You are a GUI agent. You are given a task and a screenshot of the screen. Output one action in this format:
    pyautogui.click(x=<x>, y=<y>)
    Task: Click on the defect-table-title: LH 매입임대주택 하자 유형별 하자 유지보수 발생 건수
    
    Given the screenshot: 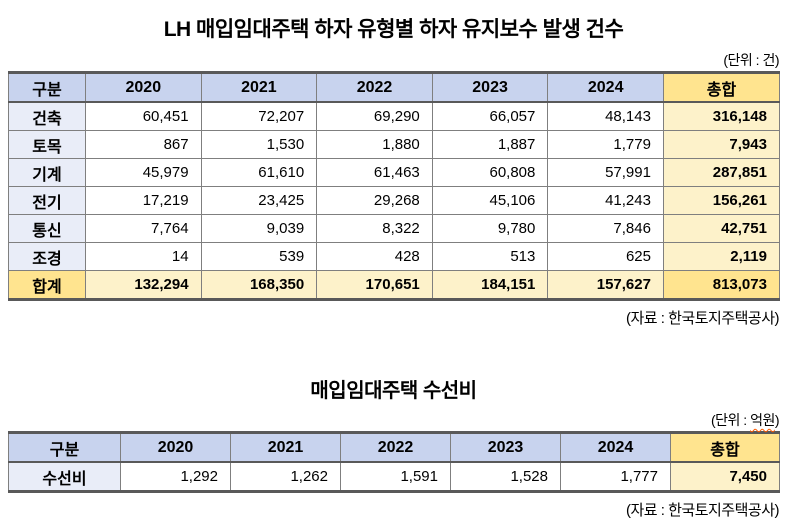 What is the action you would take?
    pyautogui.click(x=393, y=29)
    